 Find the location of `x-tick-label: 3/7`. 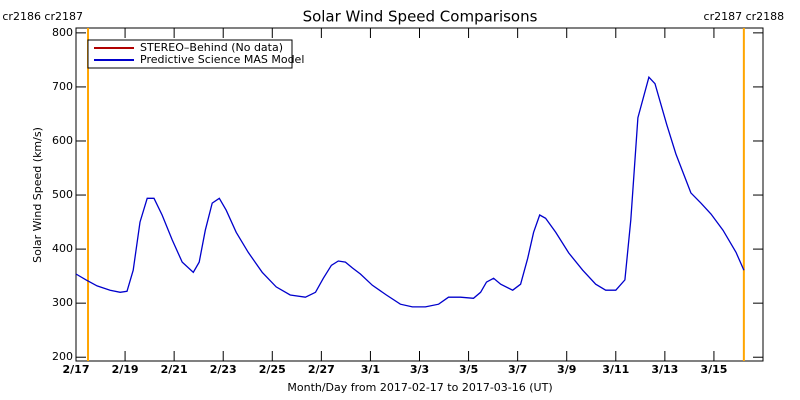

x-tick-label: 3/7 is located at coordinates (517, 369).